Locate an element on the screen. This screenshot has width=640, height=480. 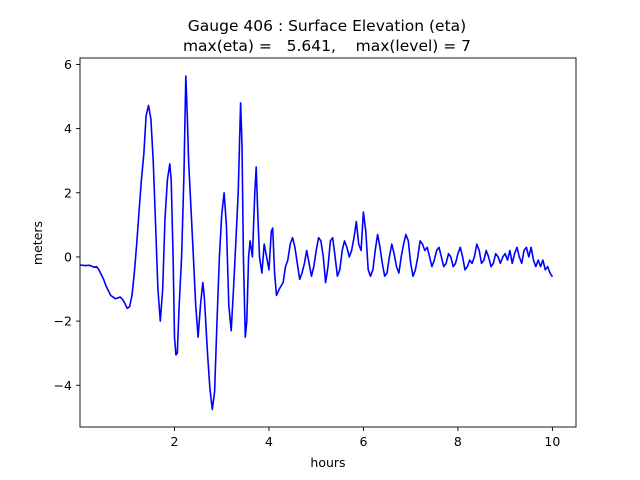
y-tick-label: 0 is located at coordinates (68, 256).